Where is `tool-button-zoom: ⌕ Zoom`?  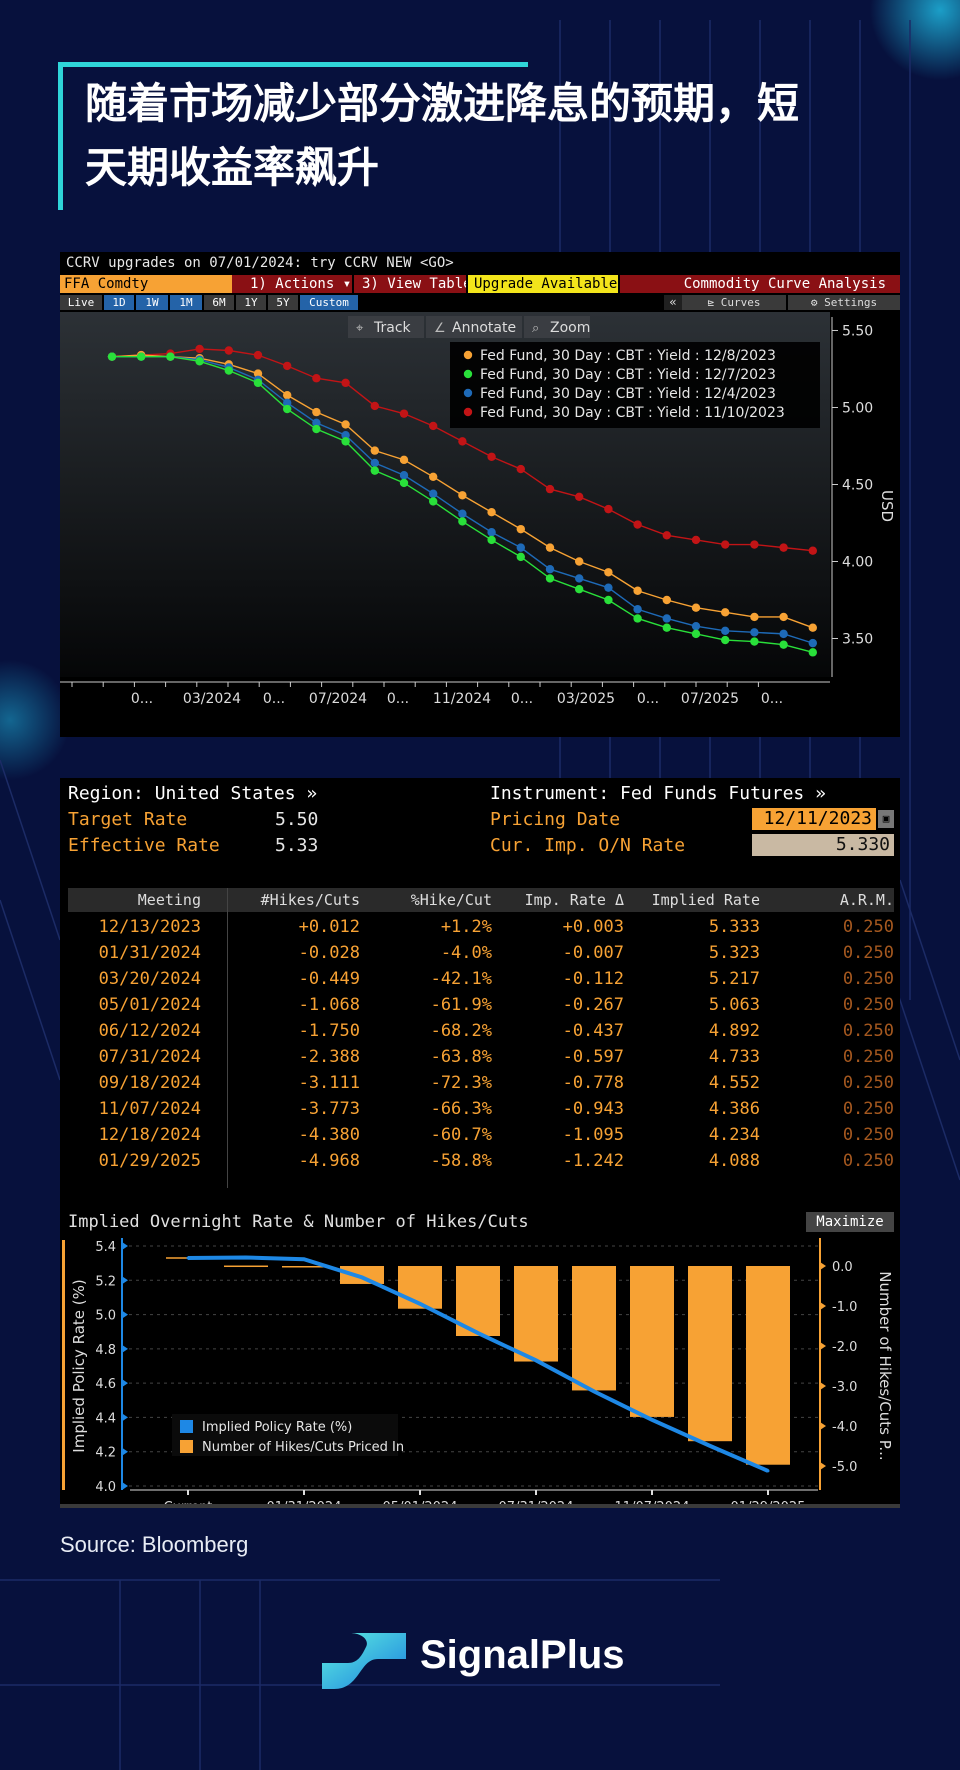 tool-button-zoom: ⌕ Zoom is located at coordinates (557, 327).